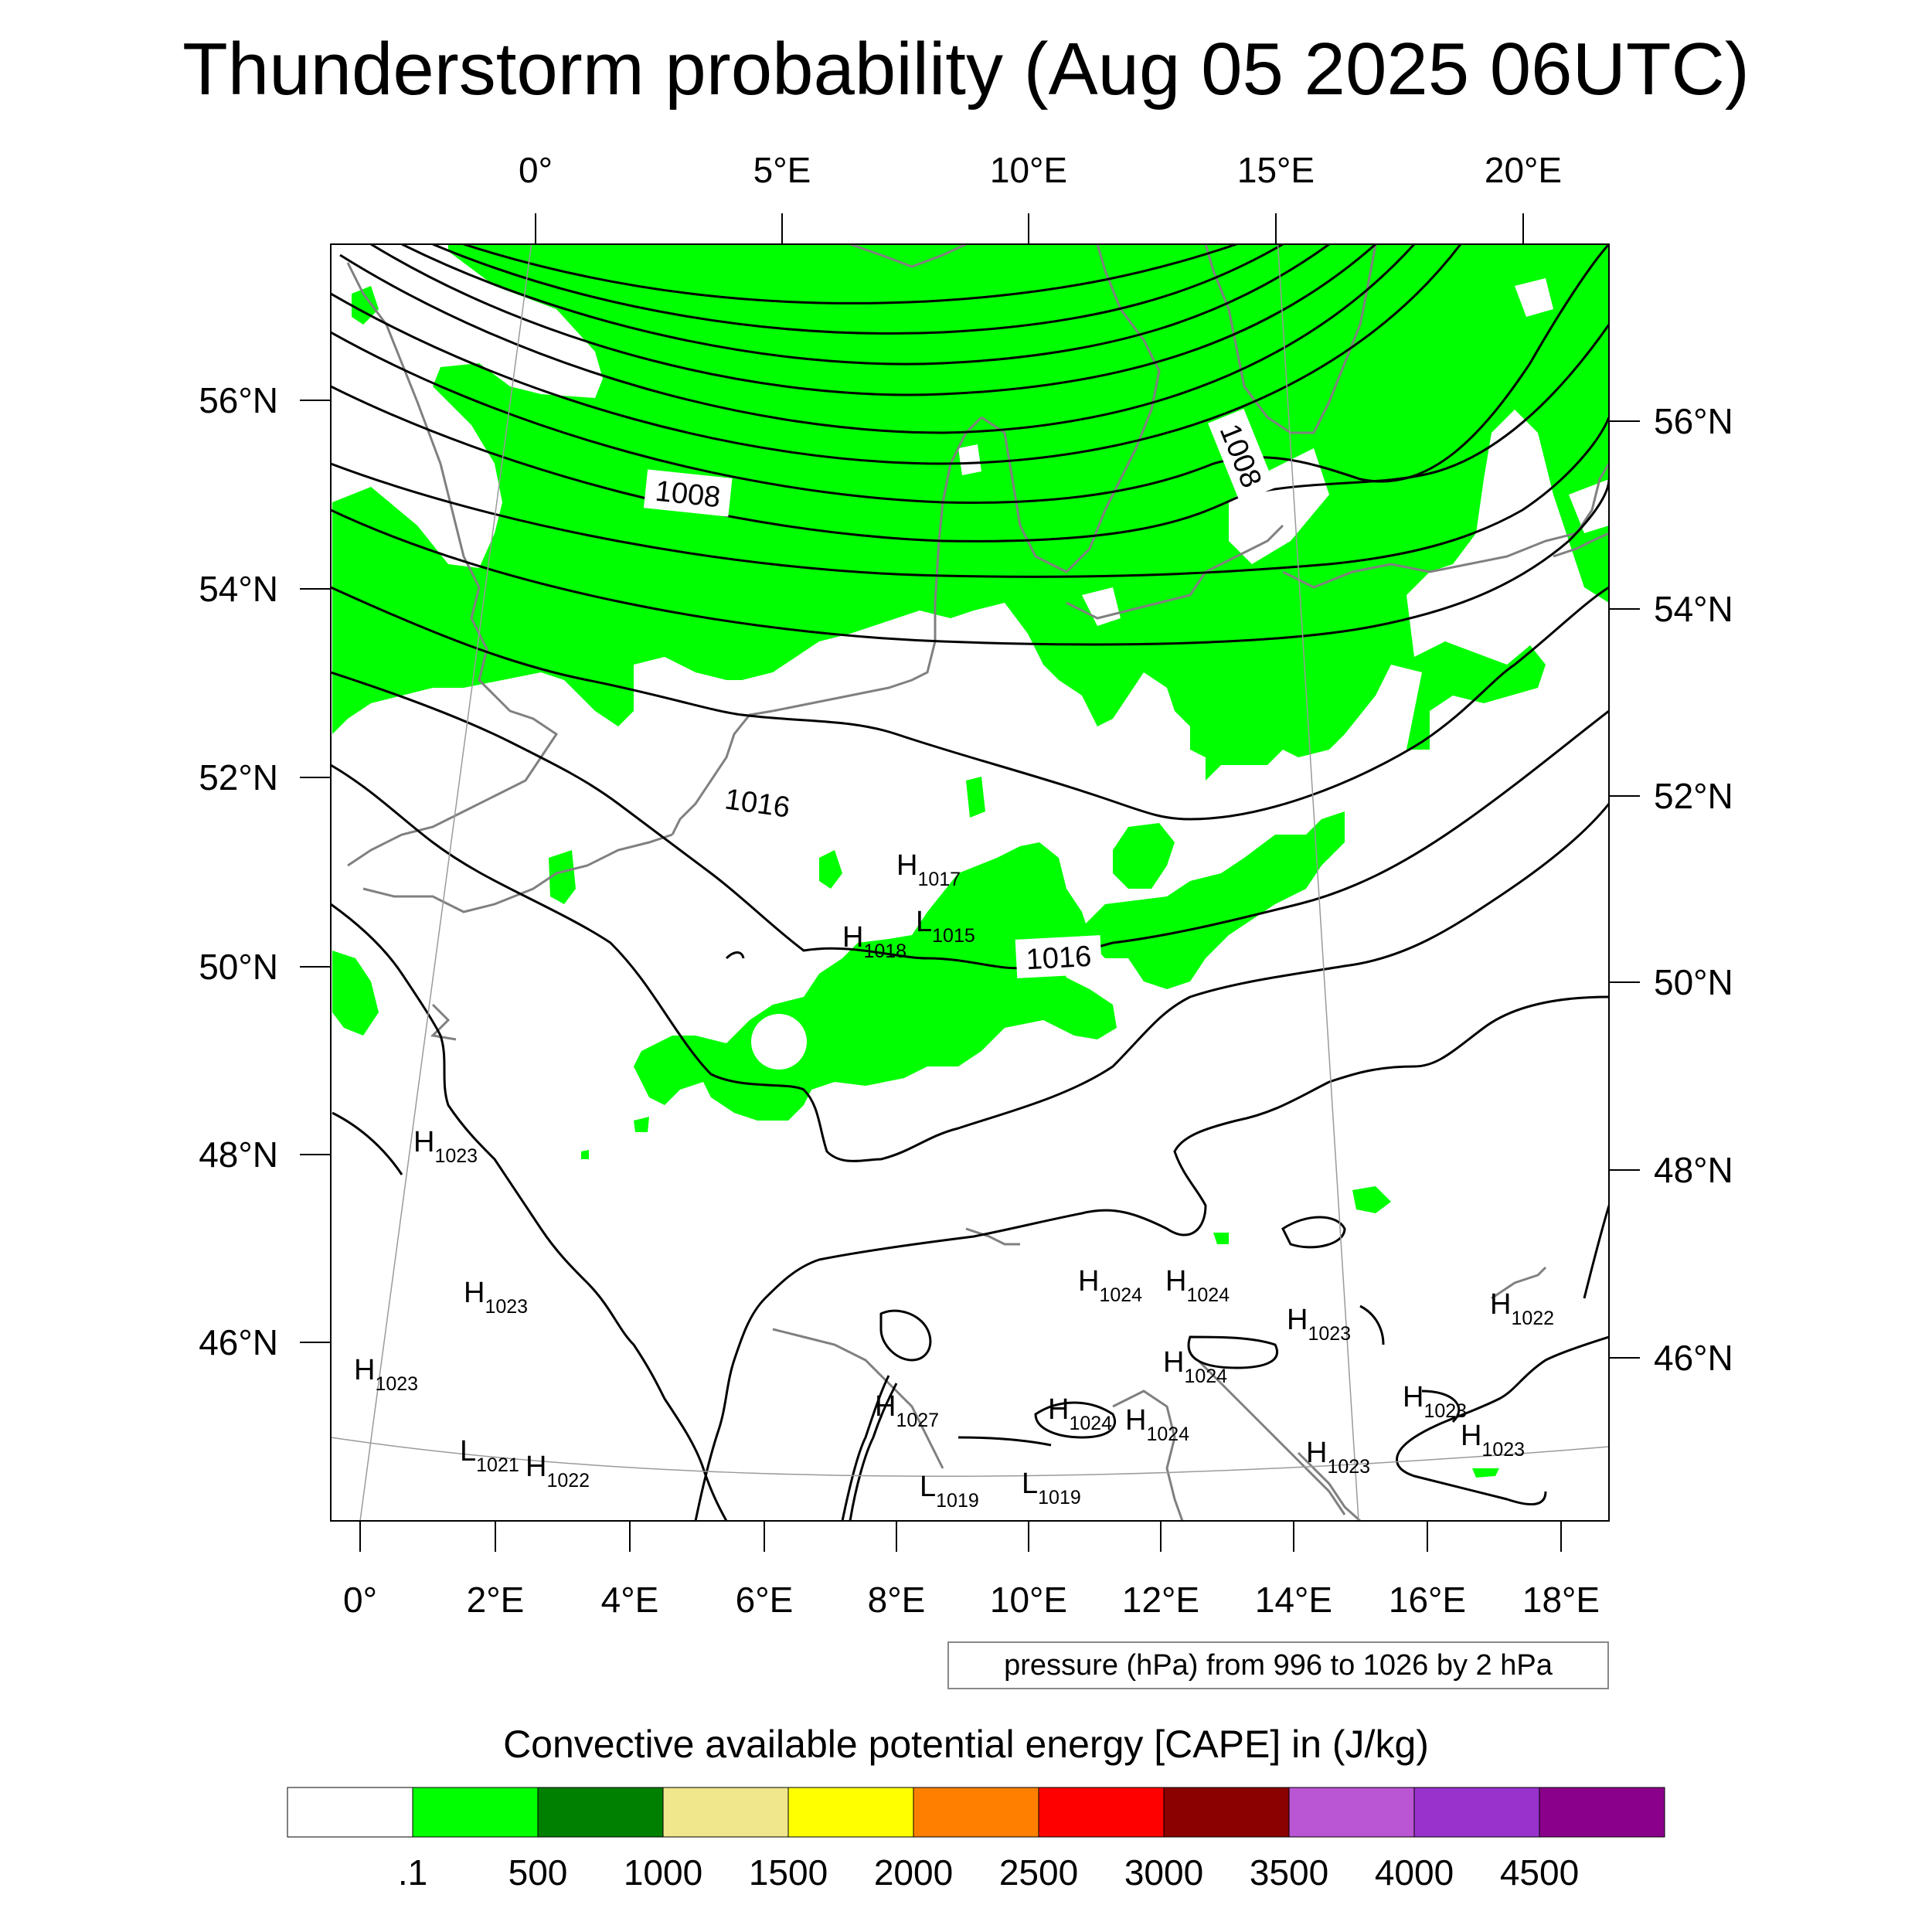 This screenshot has width=1932, height=1932. What do you see at coordinates (1524, 170) in the screenshot?
I see `top-lon-label: 20°E` at bounding box center [1524, 170].